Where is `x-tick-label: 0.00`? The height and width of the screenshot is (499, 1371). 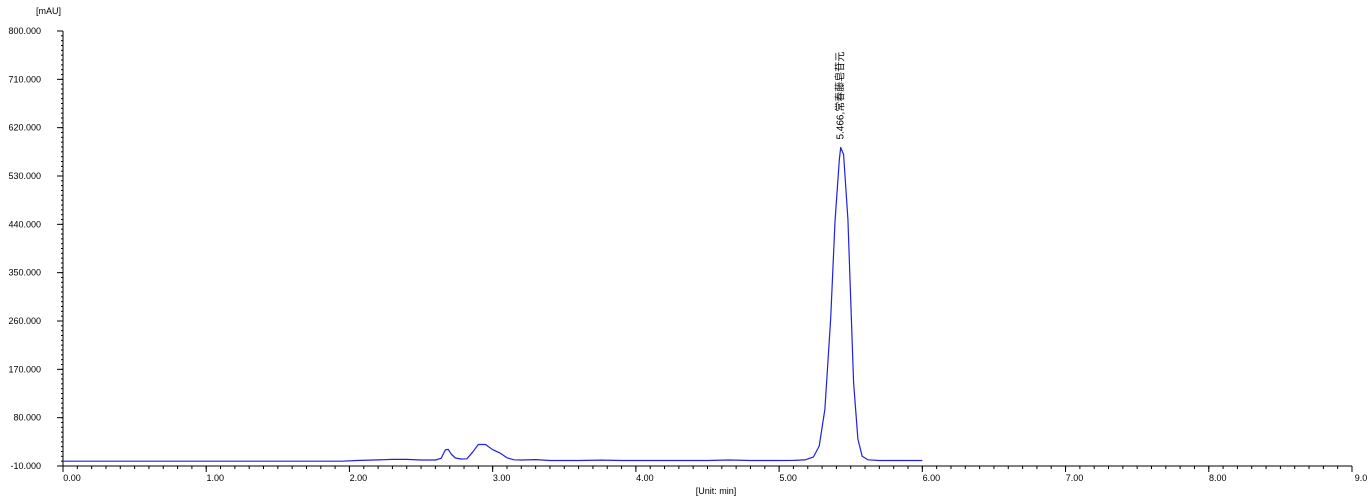 x-tick-label: 0.00 is located at coordinates (72, 478).